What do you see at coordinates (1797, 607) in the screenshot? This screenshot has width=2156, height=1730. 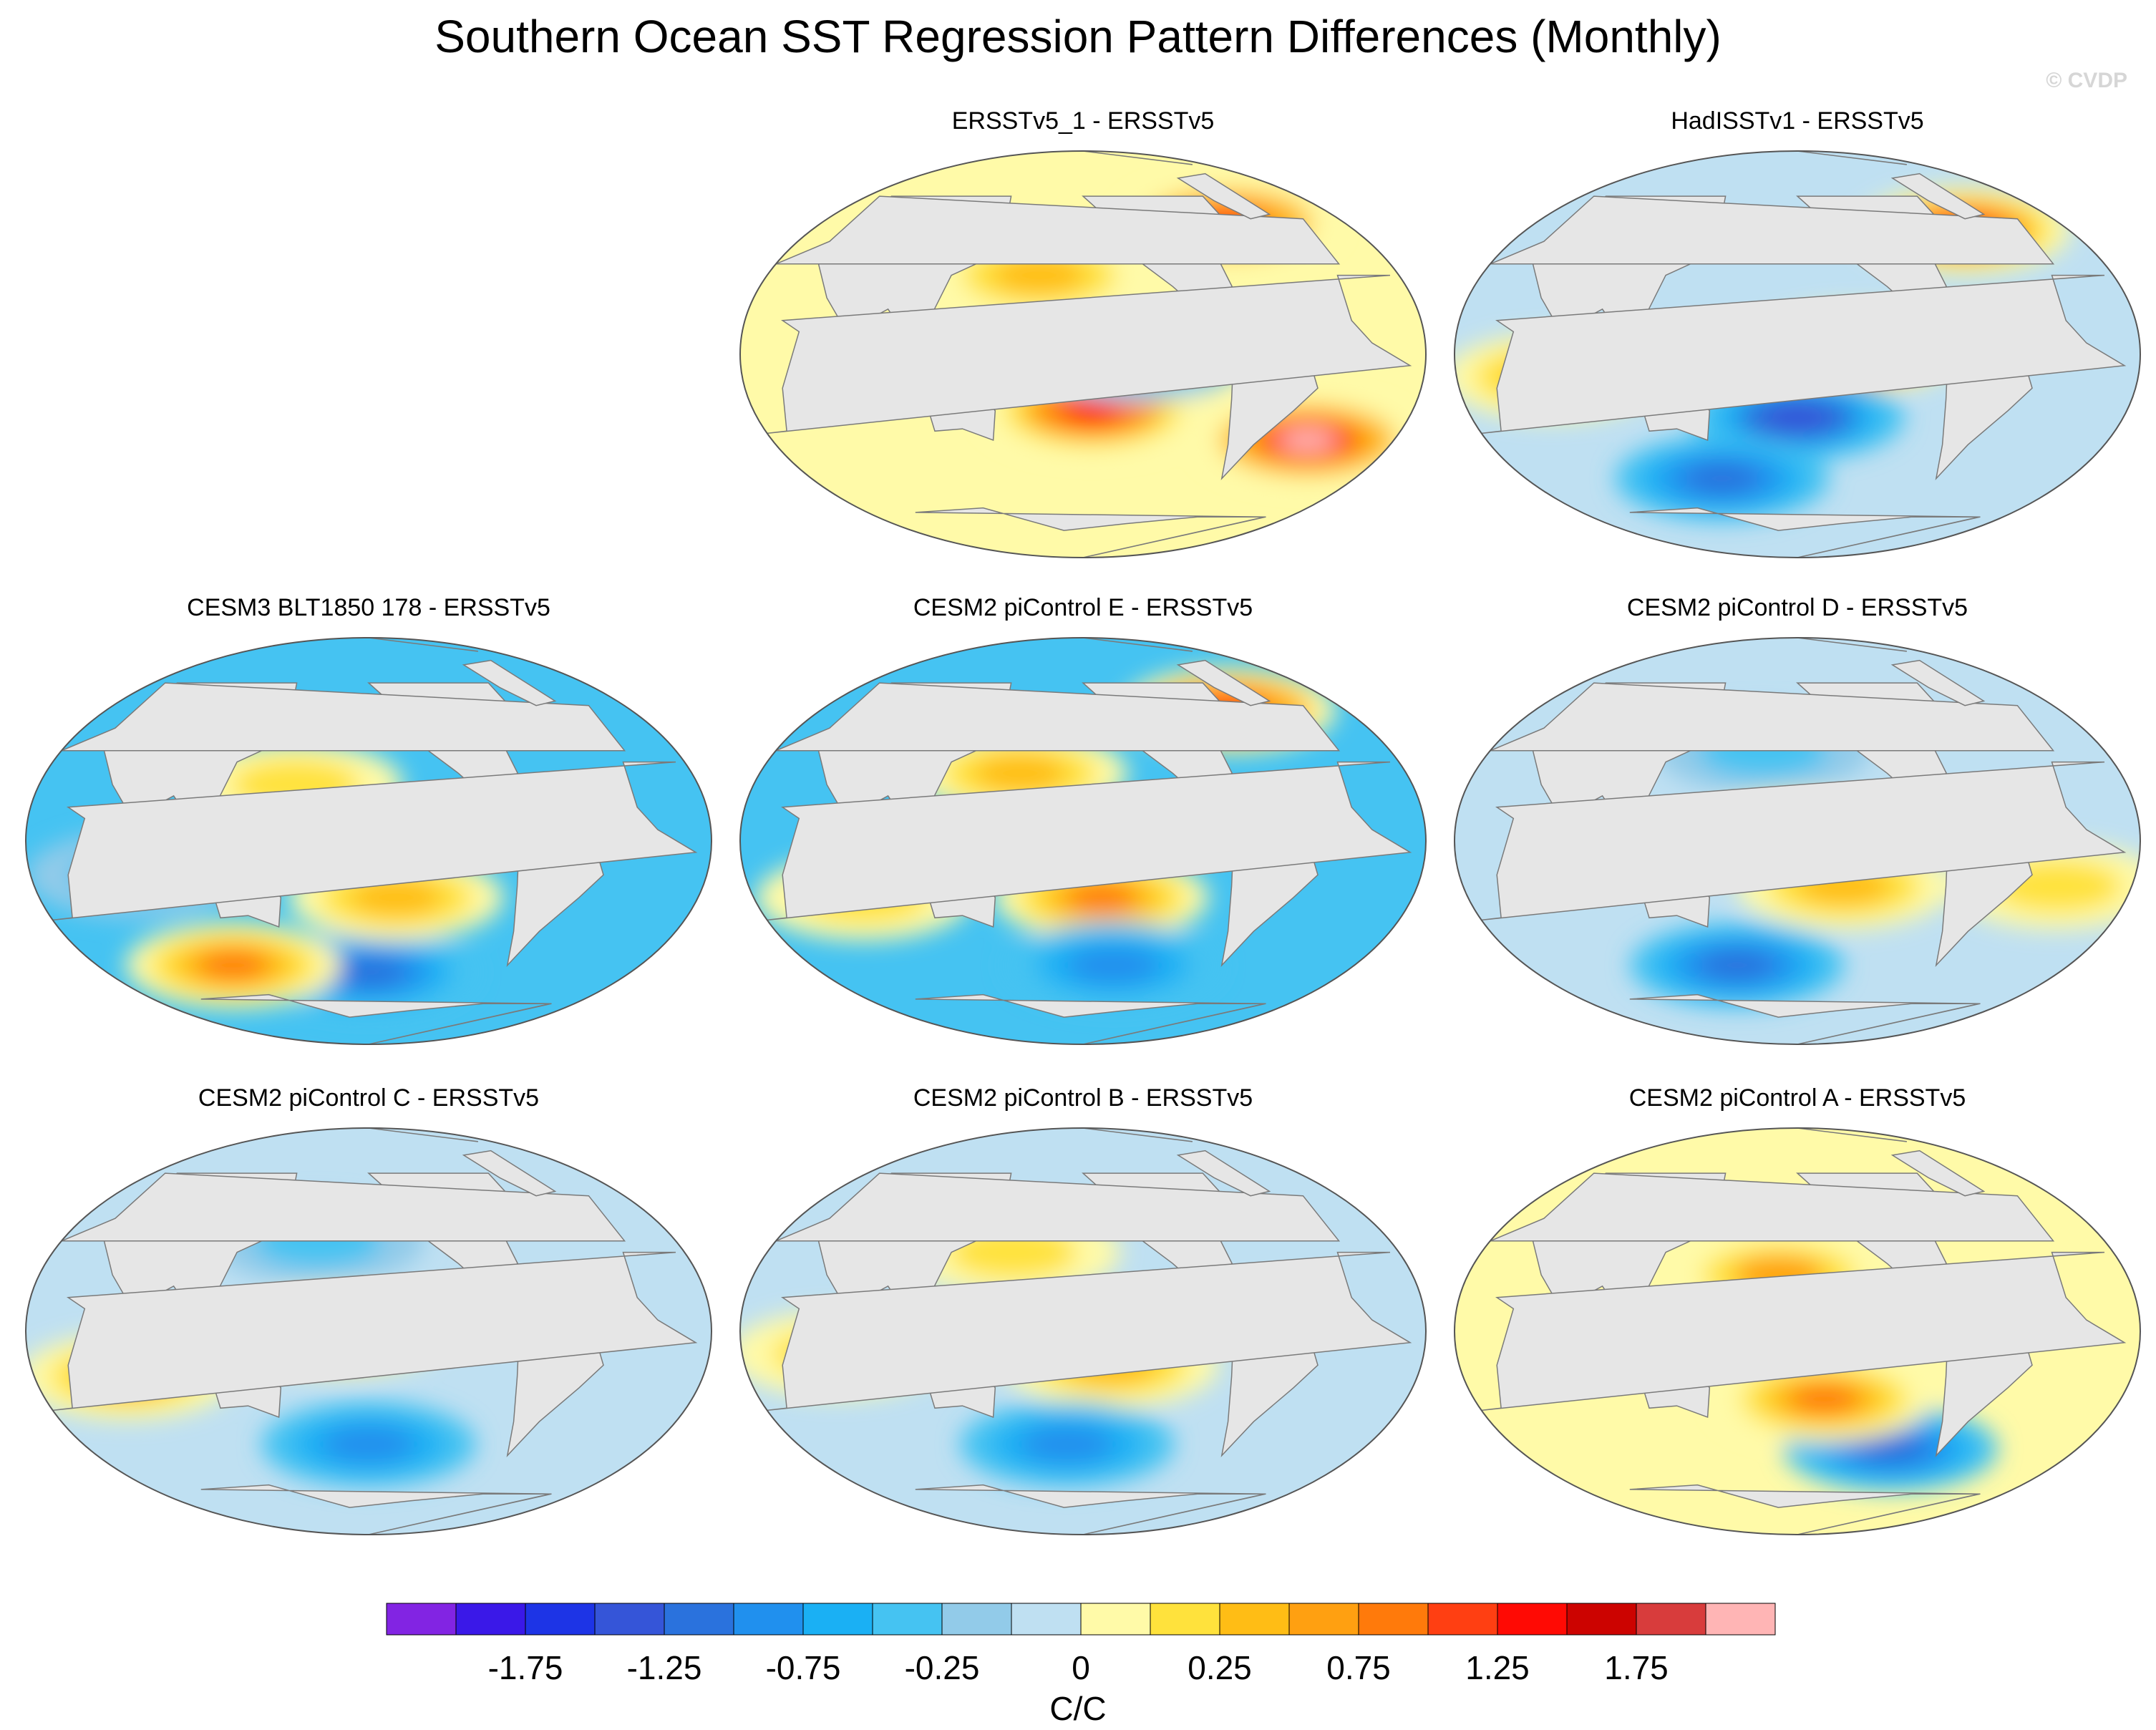 I see `panel-title: CESM2 piControl D - ERSSTv5` at bounding box center [1797, 607].